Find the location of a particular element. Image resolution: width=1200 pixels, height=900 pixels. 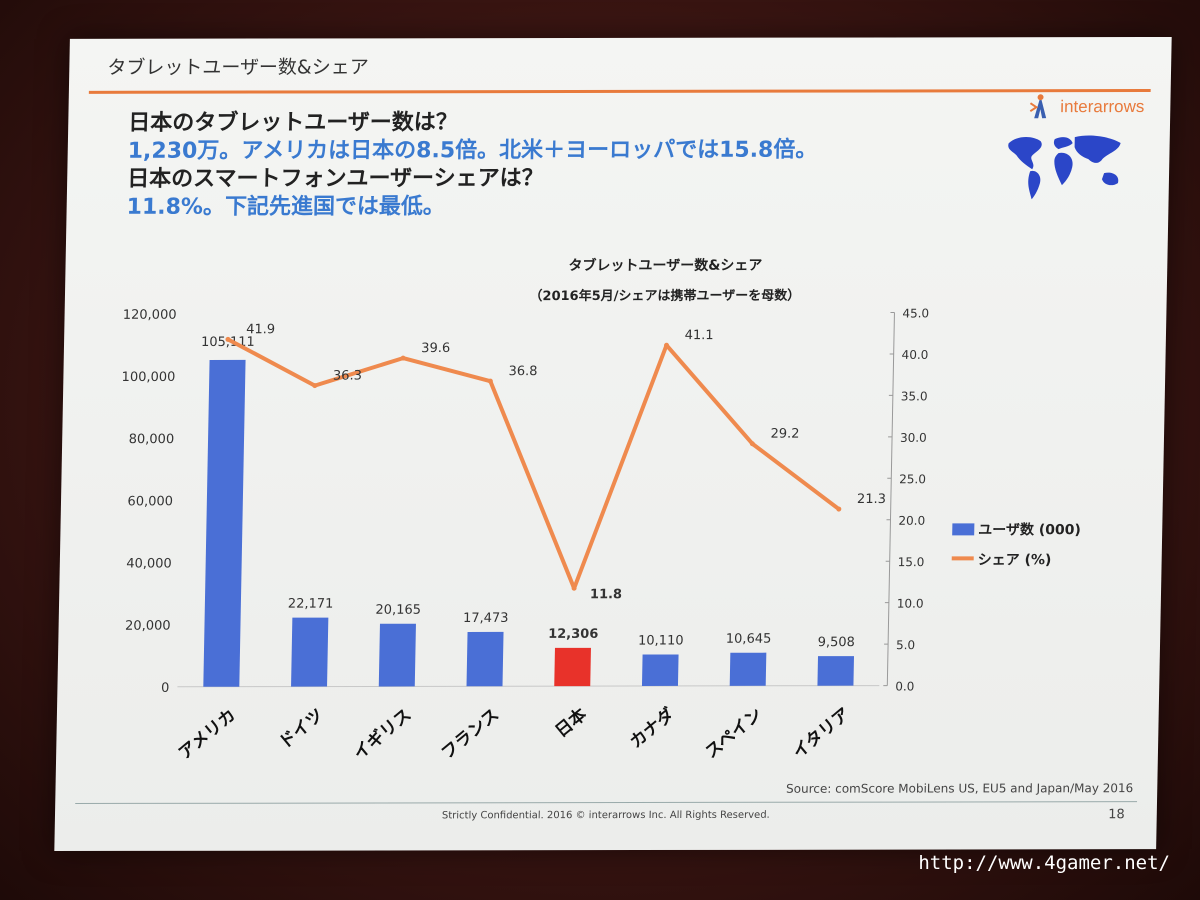

legend-label-users: ユーザ数 (000) is located at coordinates (1029, 529).